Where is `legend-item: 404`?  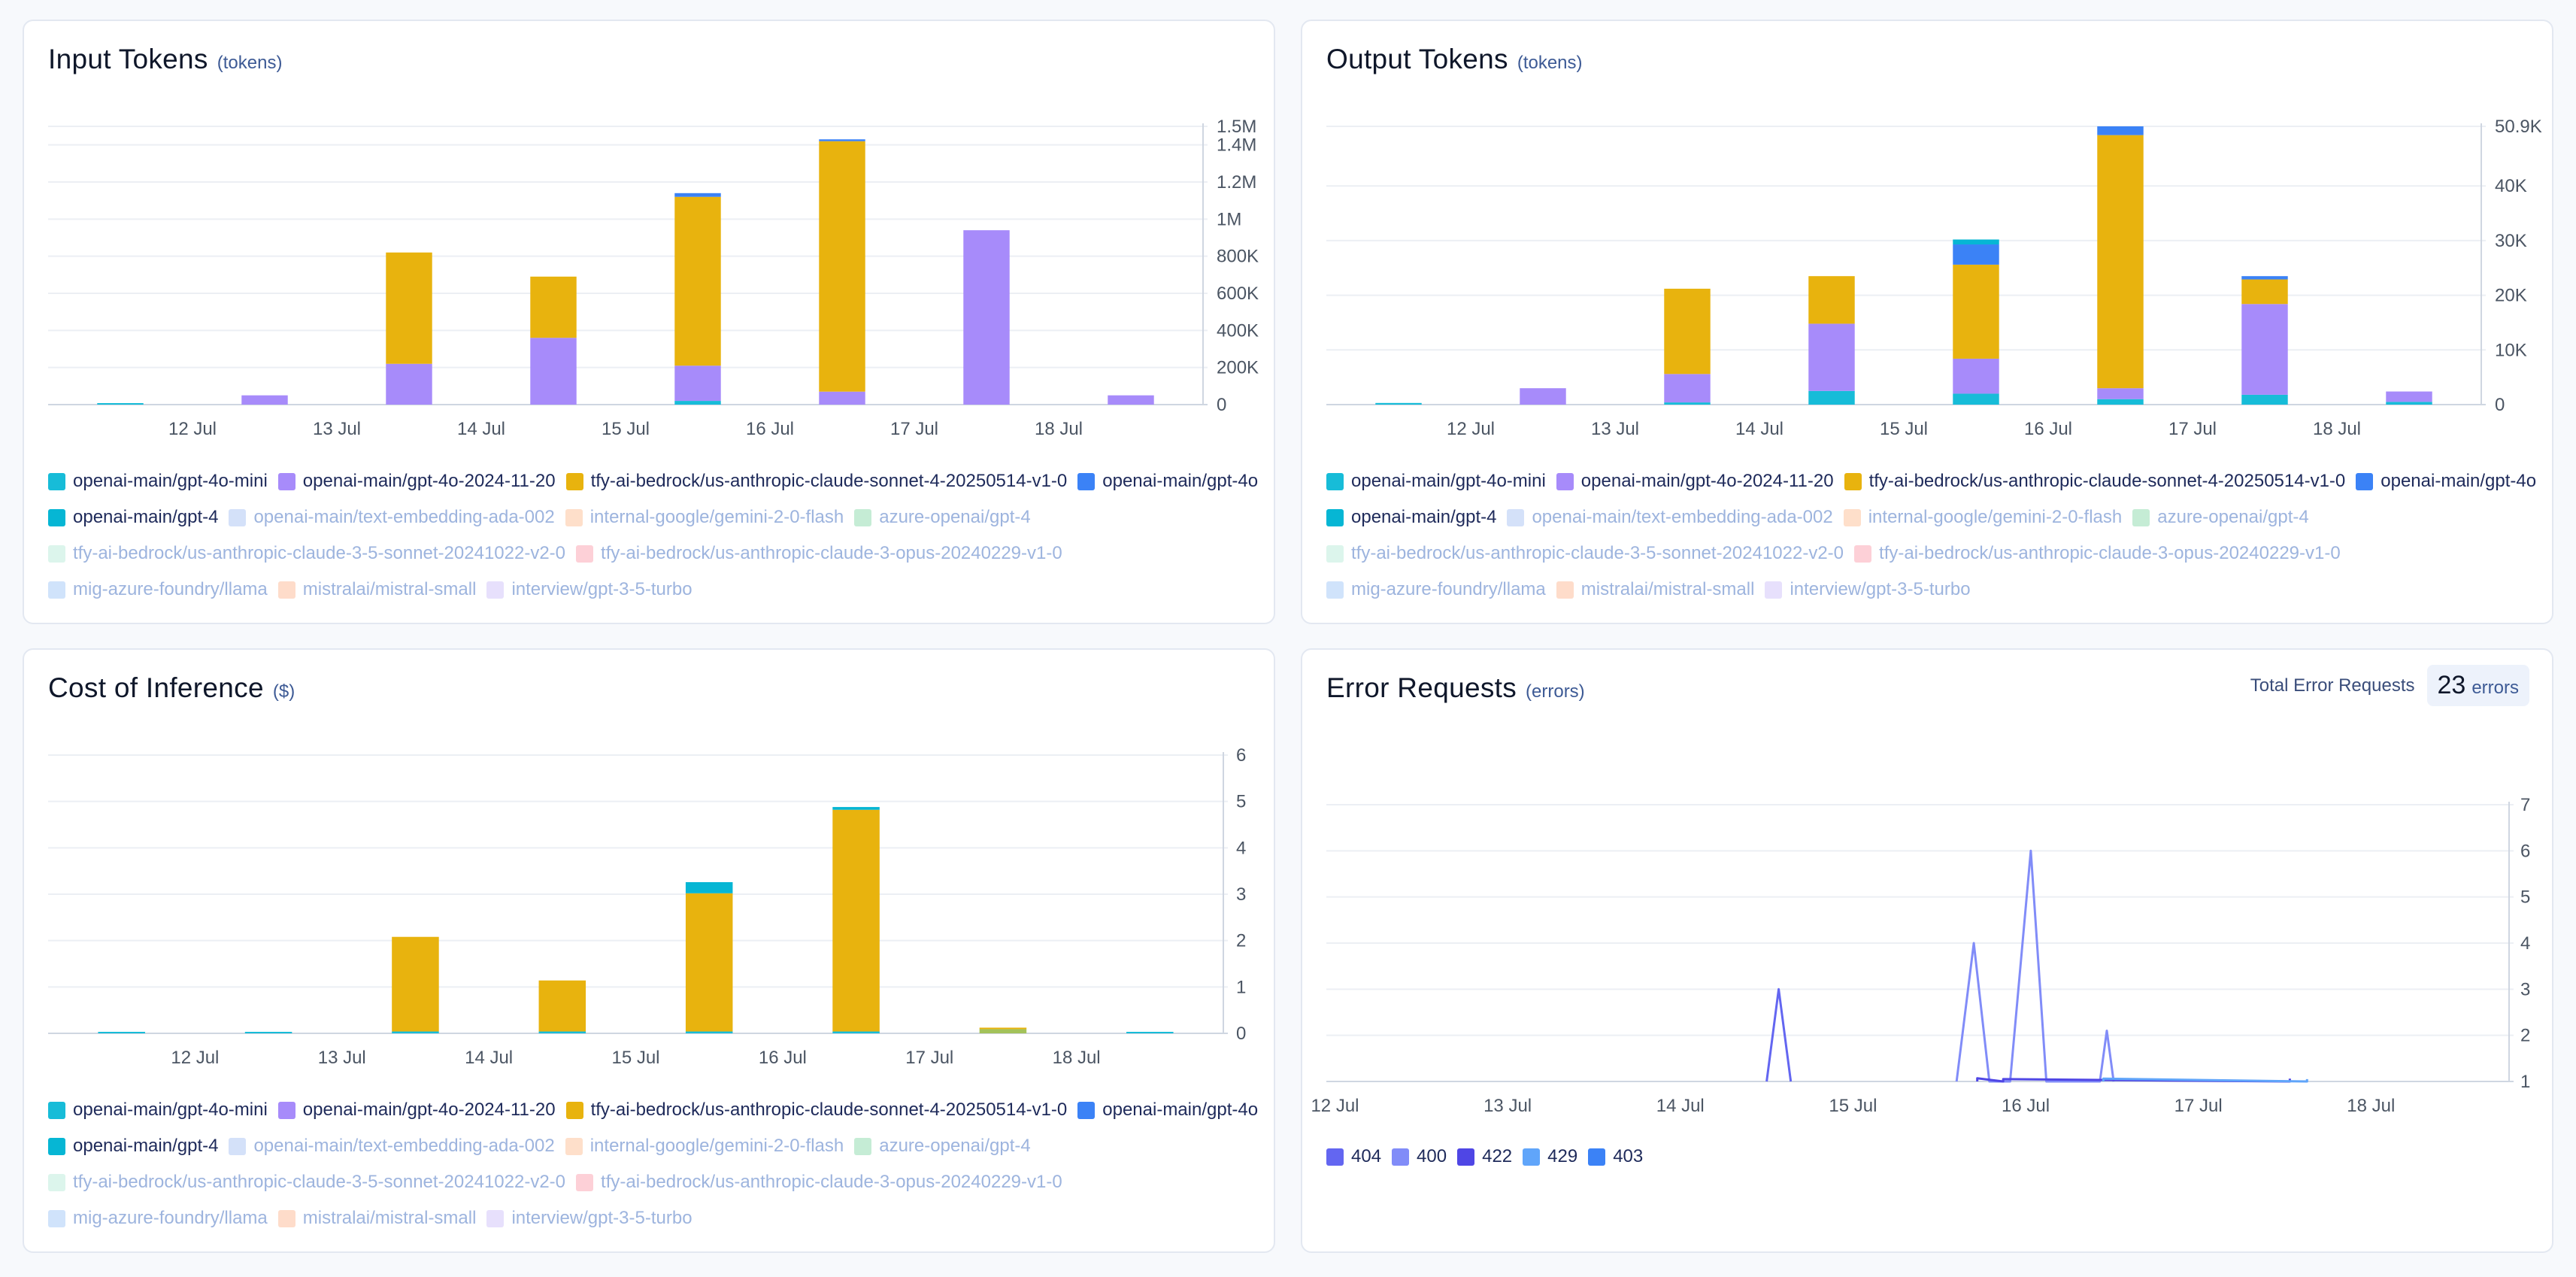
legend-item: 404 is located at coordinates (1353, 1157).